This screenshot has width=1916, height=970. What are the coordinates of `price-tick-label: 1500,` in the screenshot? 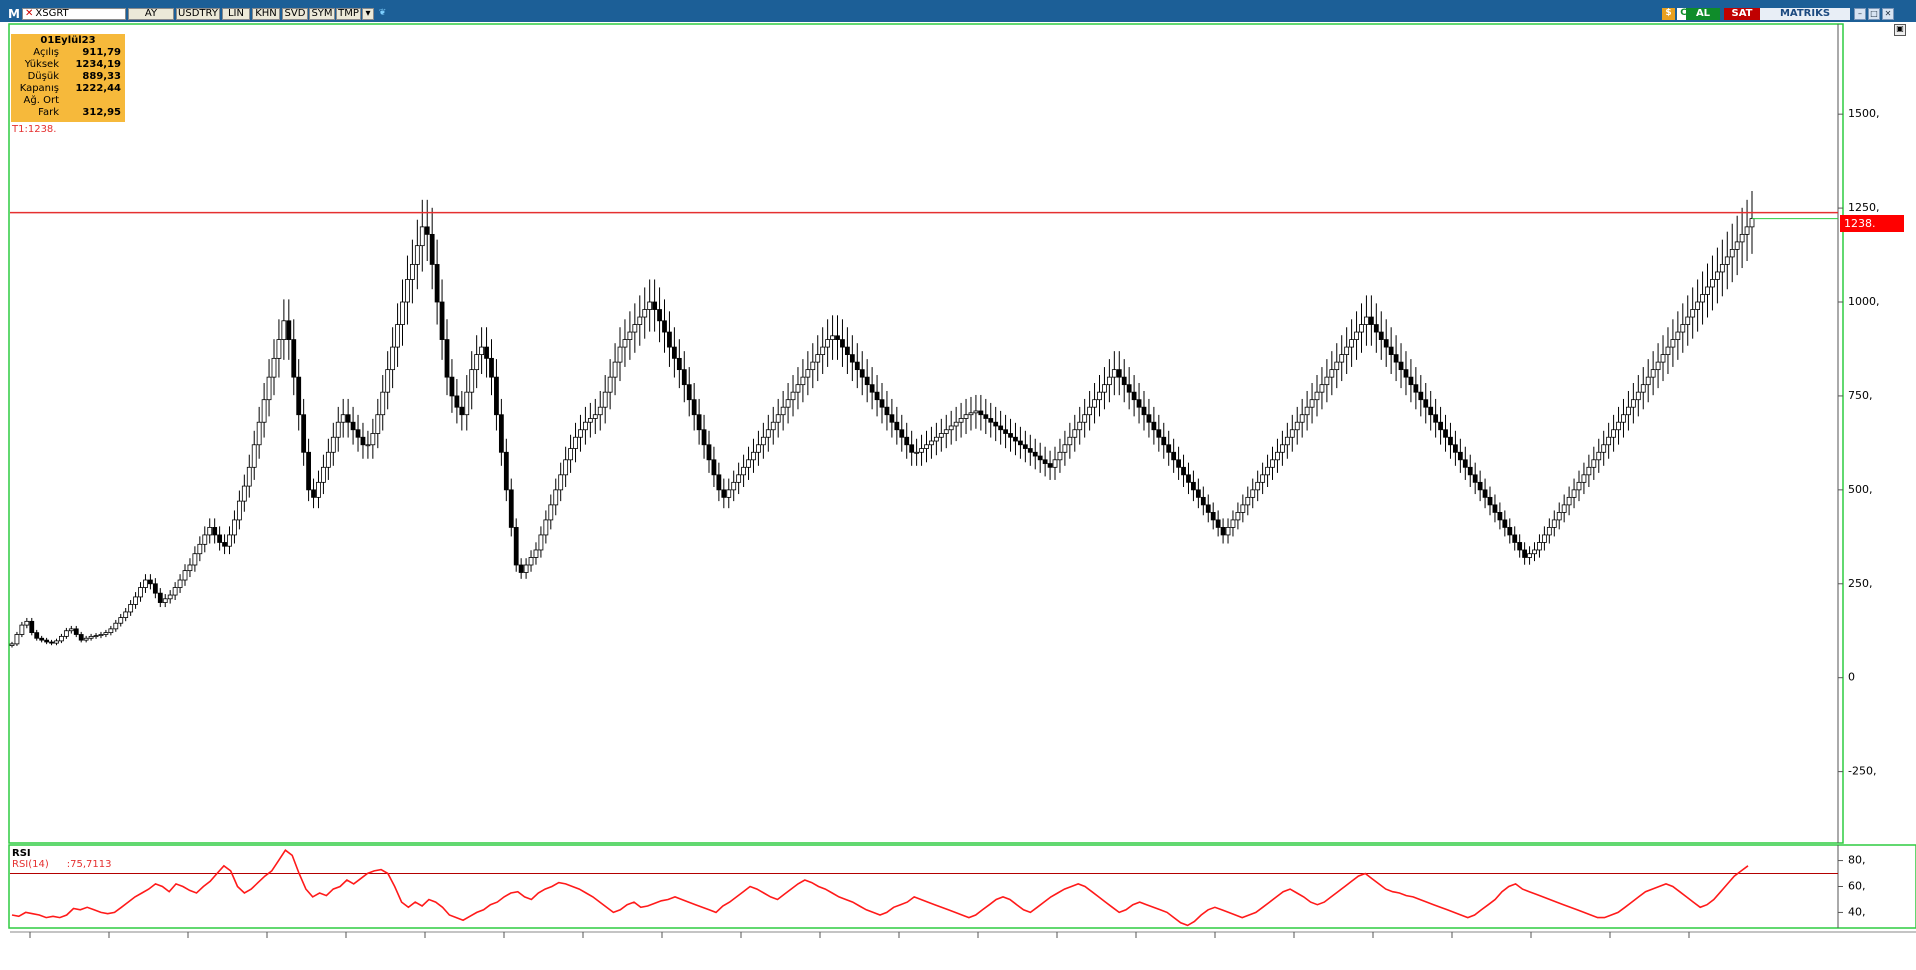 It's located at (1864, 113).